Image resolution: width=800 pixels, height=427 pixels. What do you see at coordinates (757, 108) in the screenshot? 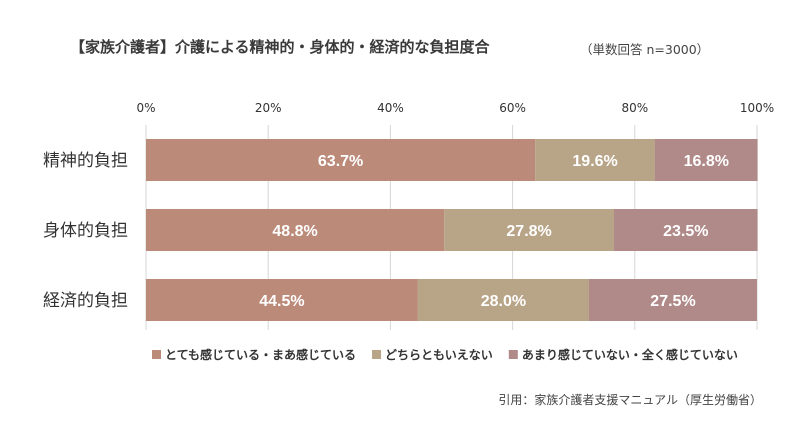
I see `x-tick-label: 100%` at bounding box center [757, 108].